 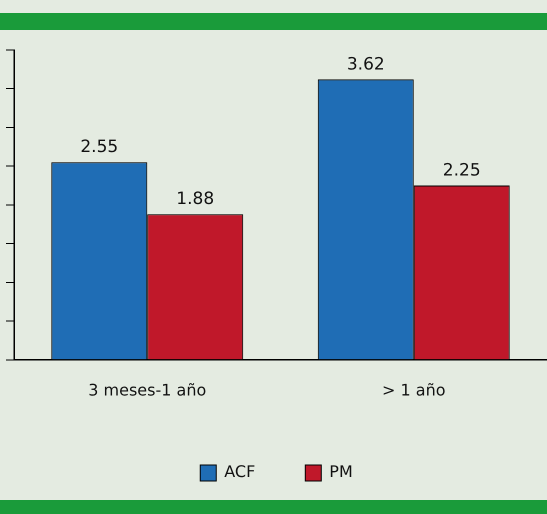 I want to click on data-label: 1.88, so click(x=195, y=199).